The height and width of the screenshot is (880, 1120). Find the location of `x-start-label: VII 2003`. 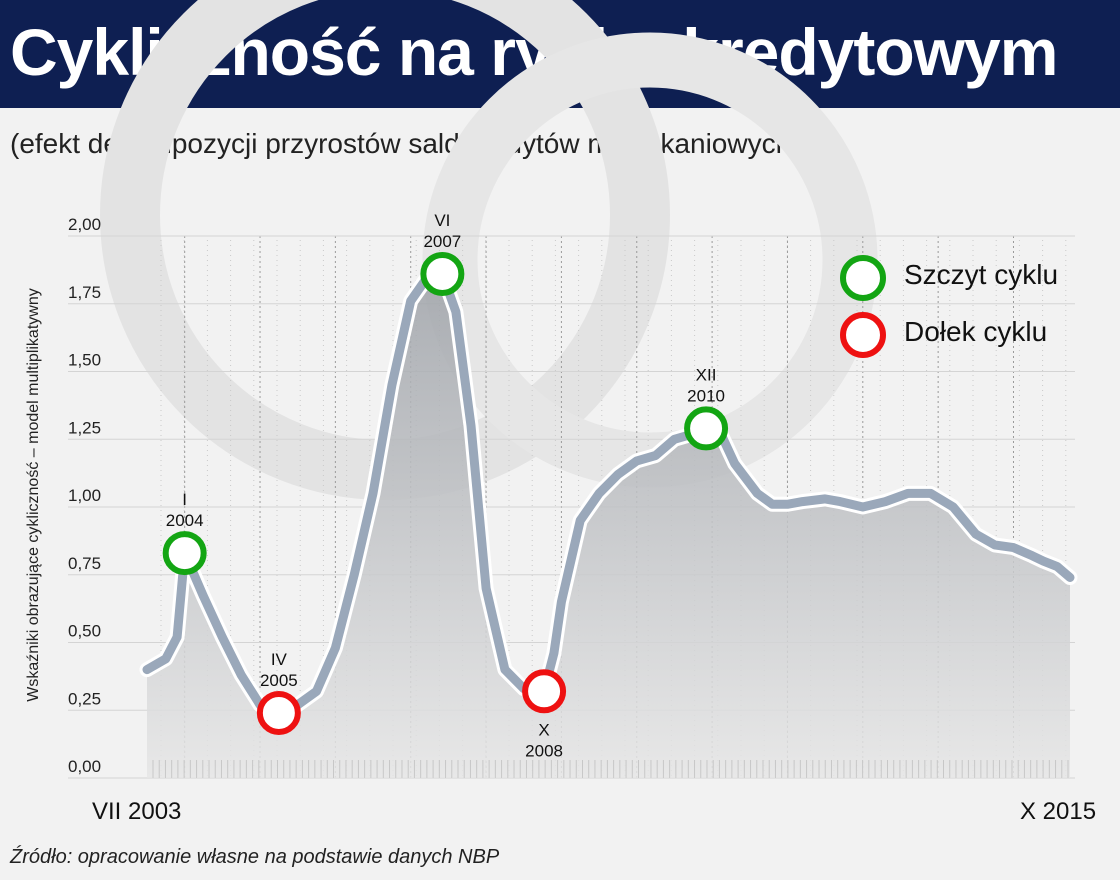

x-start-label: VII 2003 is located at coordinates (137, 811).